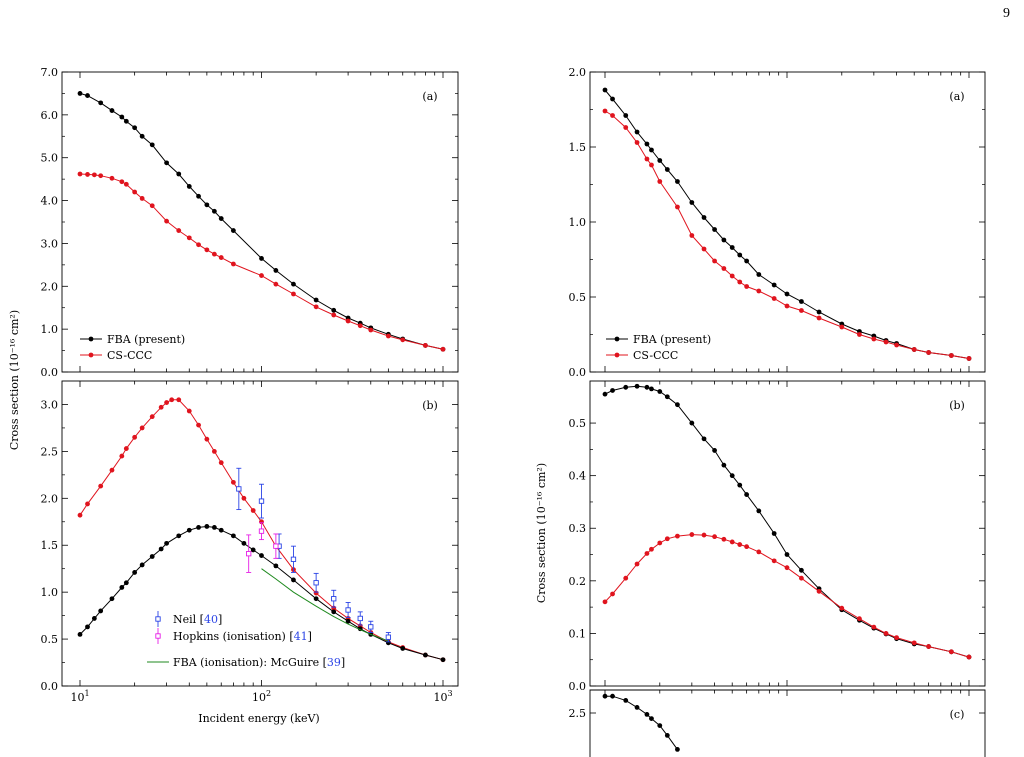  I want to click on series-line-cs-ccc, so click(261, 261).